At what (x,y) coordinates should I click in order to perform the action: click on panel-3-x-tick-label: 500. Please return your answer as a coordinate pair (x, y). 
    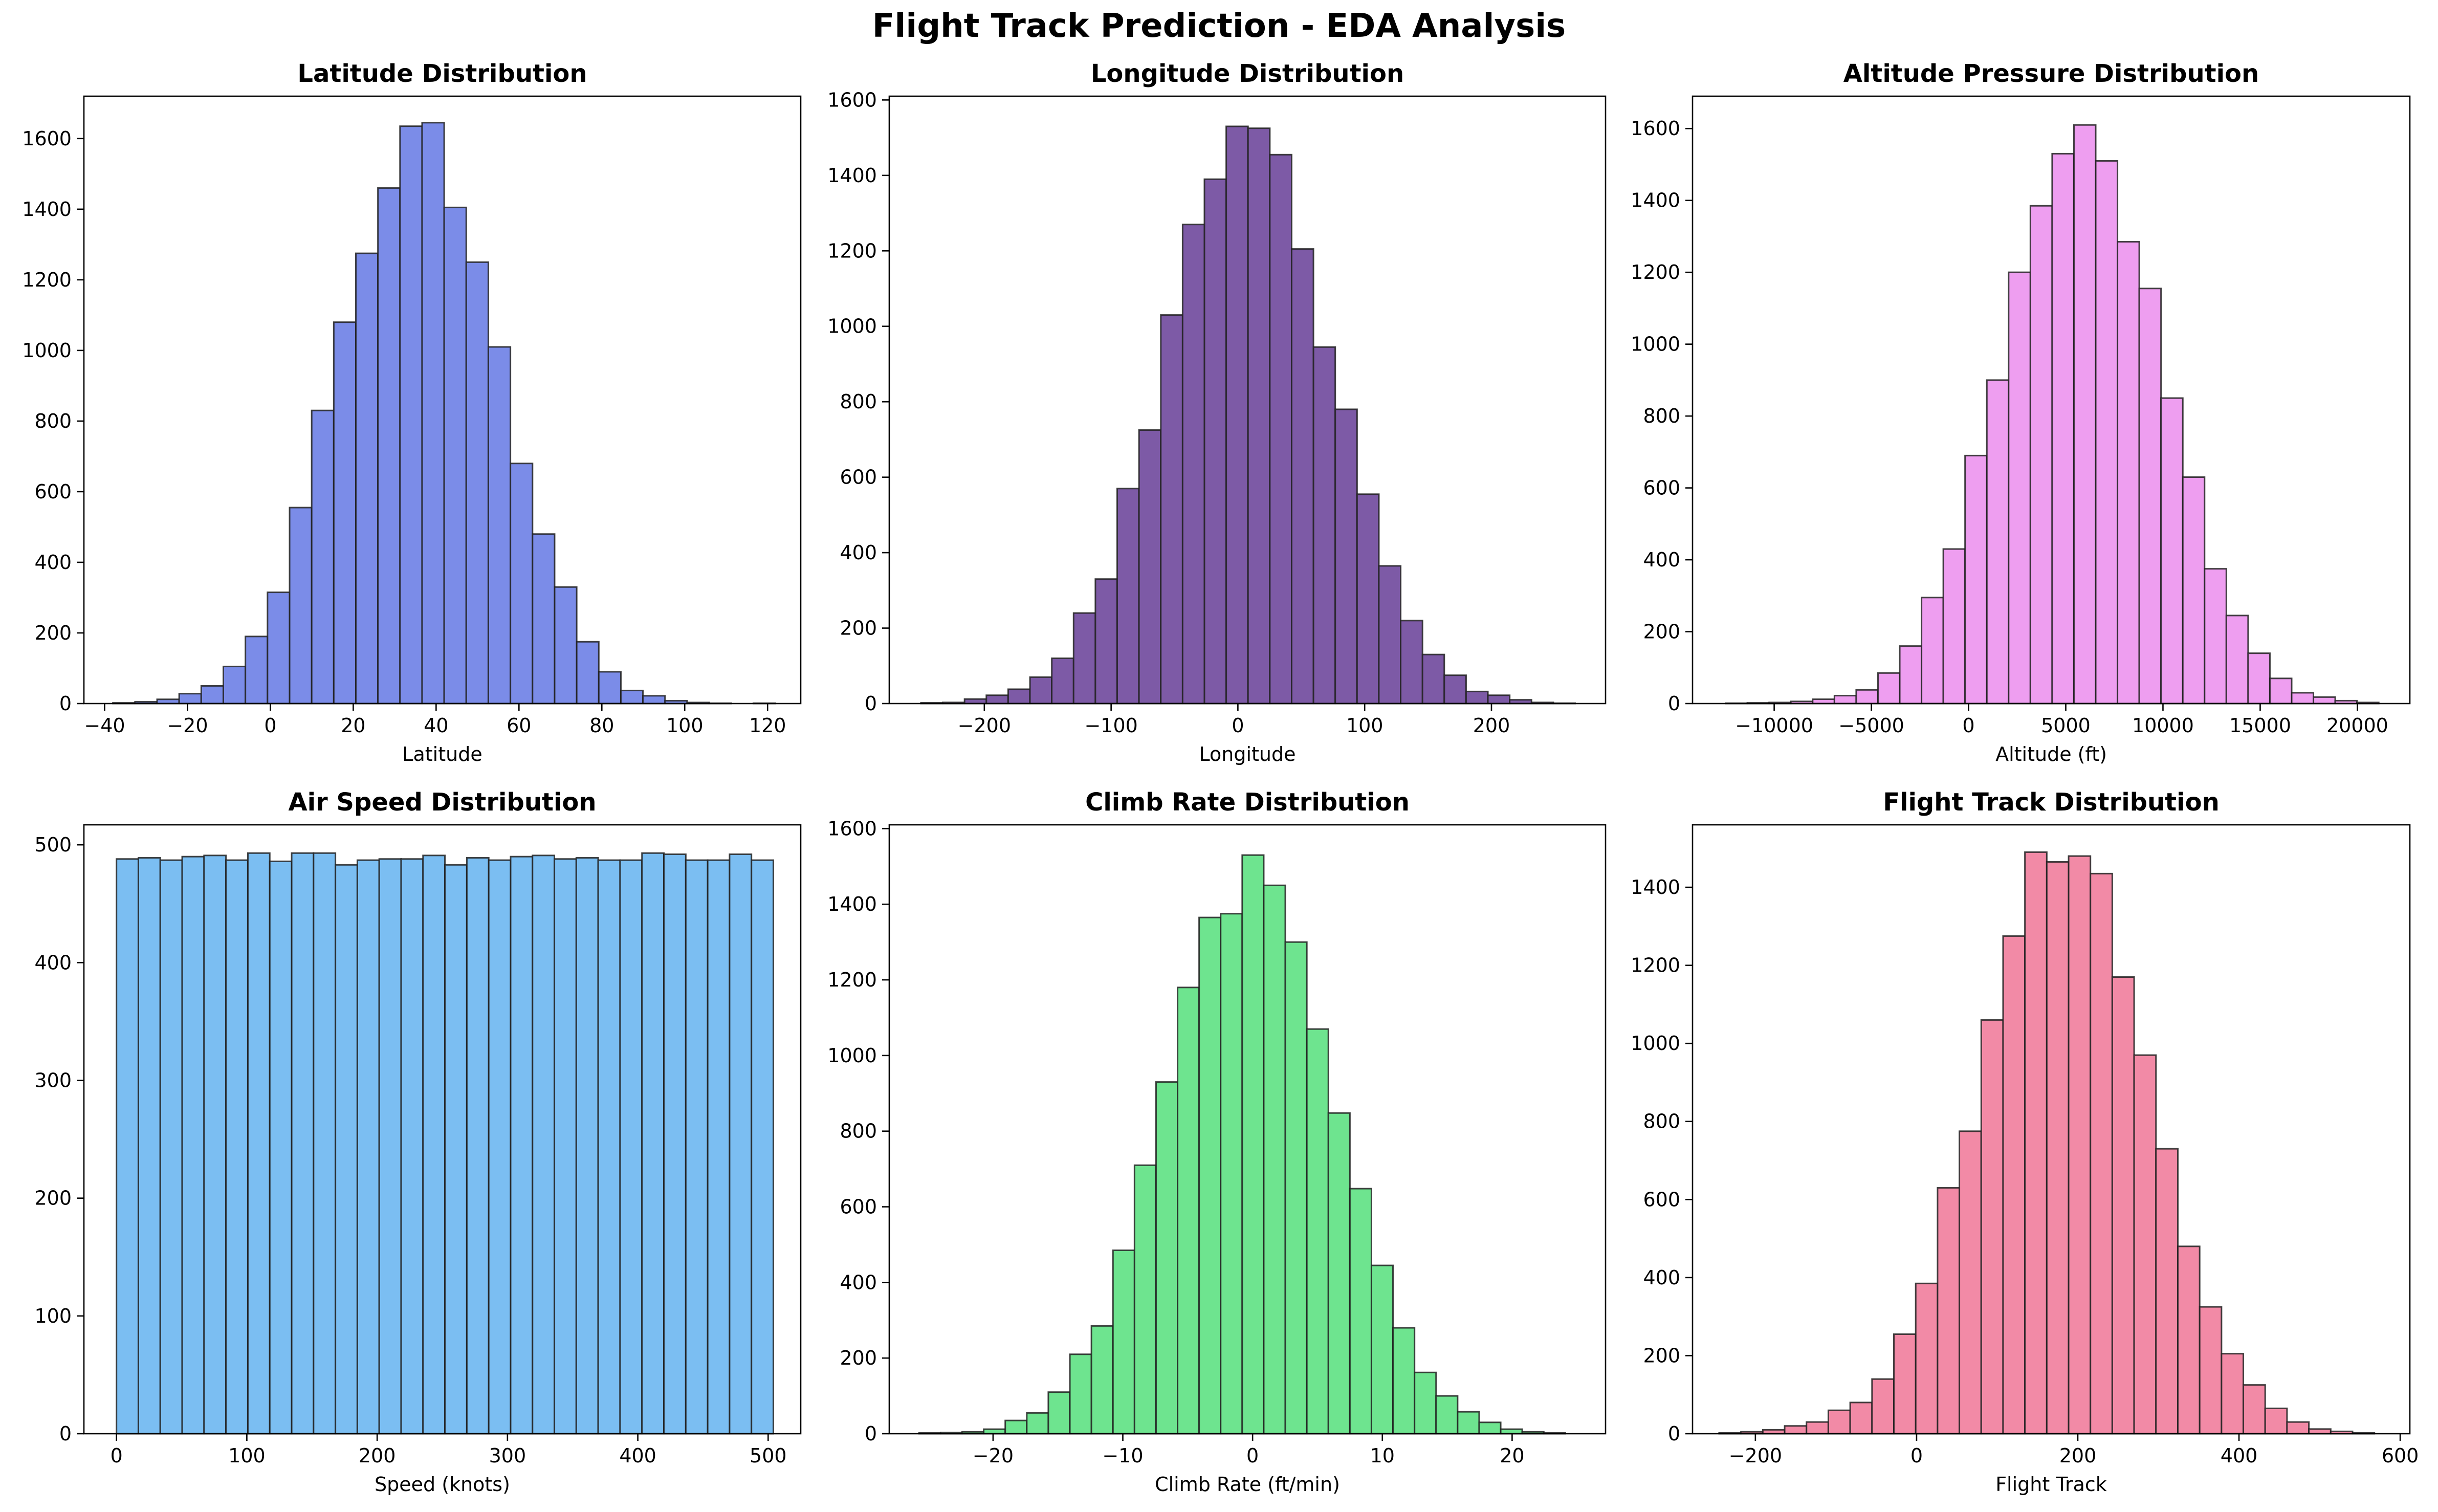
    Looking at the image, I should click on (768, 1455).